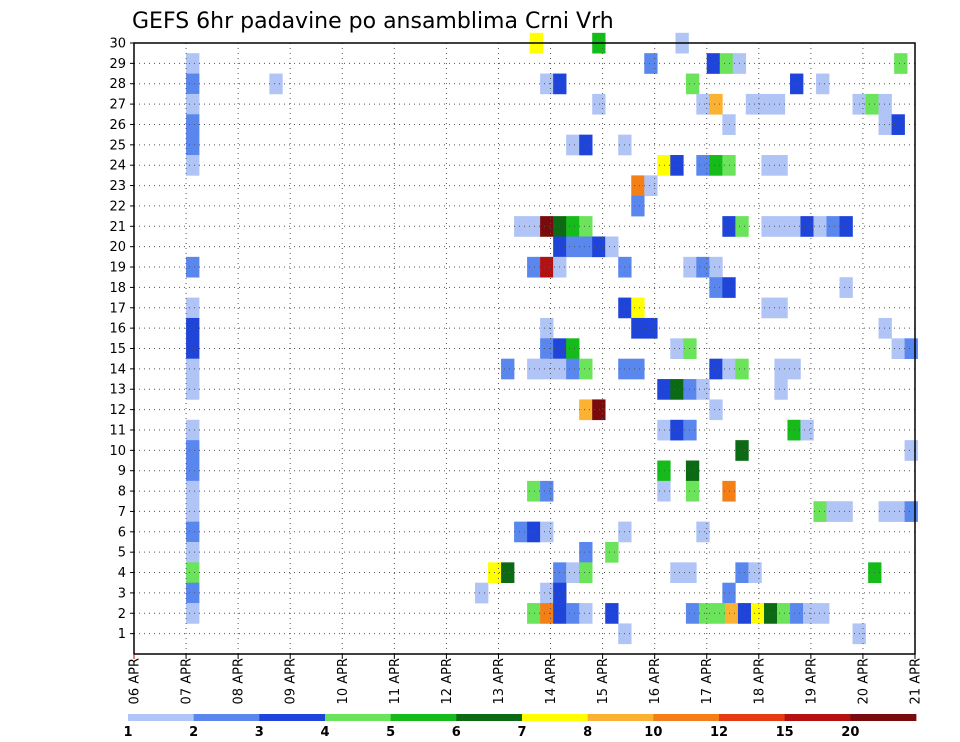 The height and width of the screenshot is (742, 960). What do you see at coordinates (447, 681) in the screenshot?
I see `x-tick-label: 12 APR` at bounding box center [447, 681].